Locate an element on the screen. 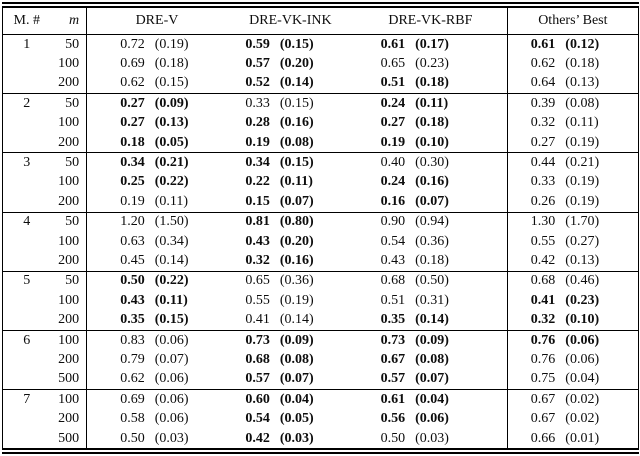 The image size is (640, 456). value-cell: 0.73 is located at coordinates (257, 340).